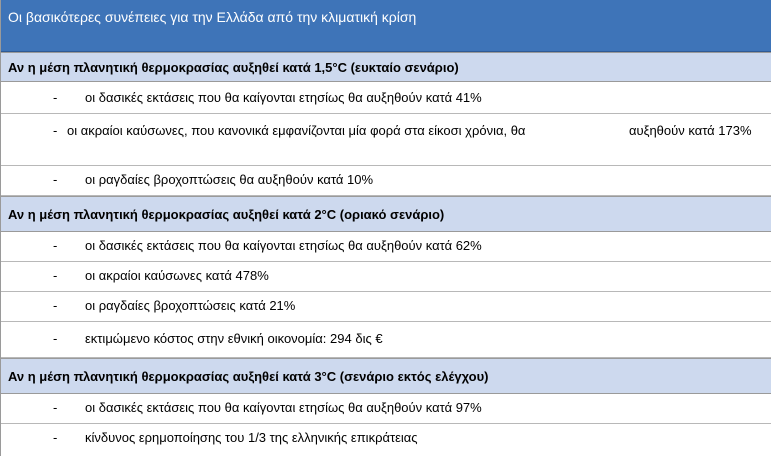  Describe the element at coordinates (386, 307) in the screenshot. I see `list-item: - οι ραγδαίες βροχοπτώσεις κατά 21%` at that location.